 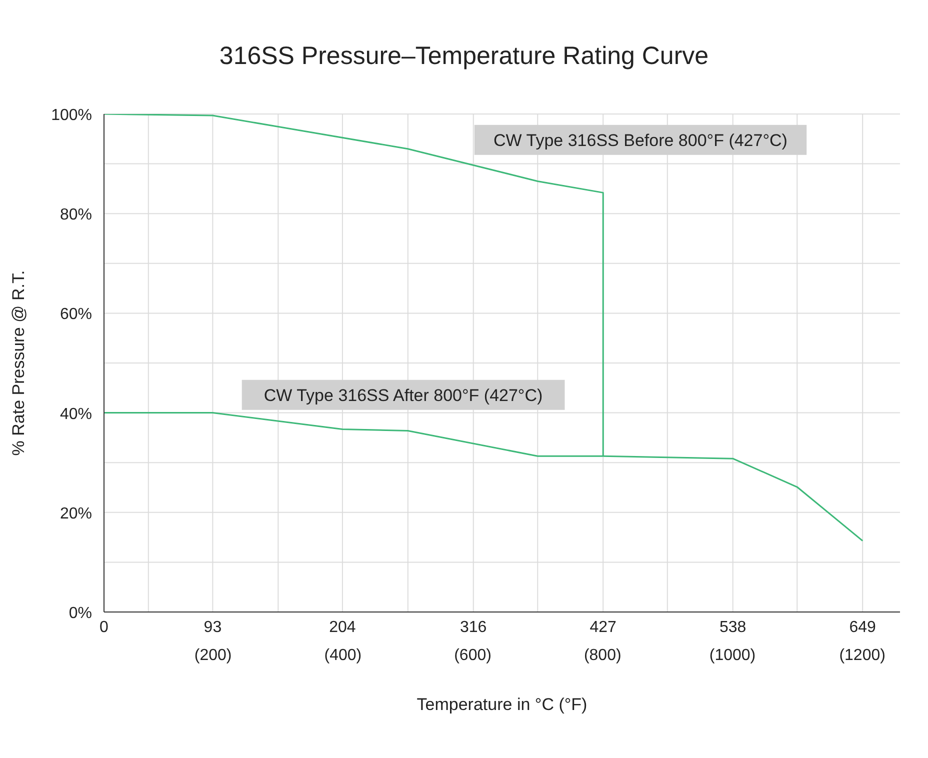 I want to click on y-tick-label: 80%, so click(x=76, y=215).